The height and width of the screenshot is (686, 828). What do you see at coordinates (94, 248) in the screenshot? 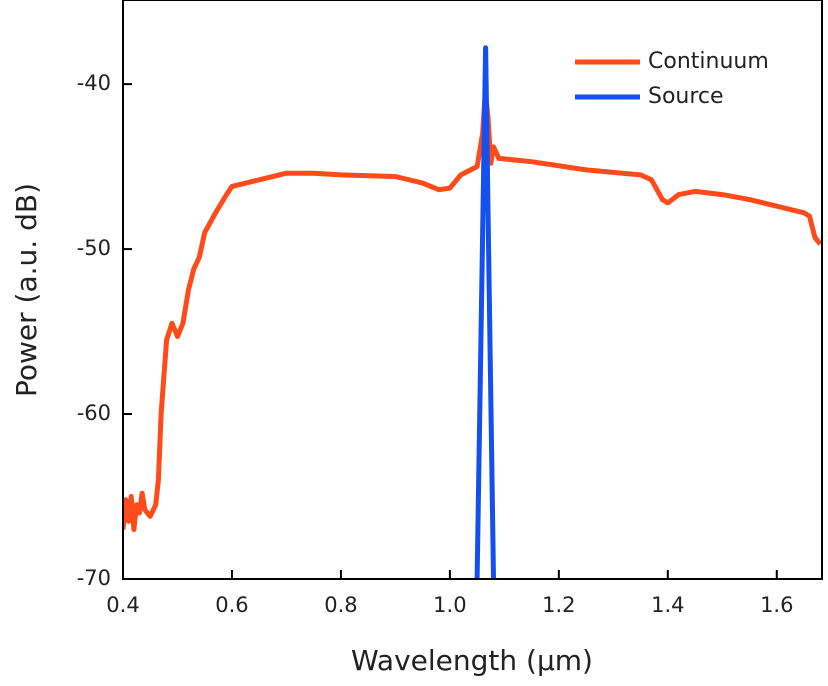
I see `y-tick-label: -50` at bounding box center [94, 248].